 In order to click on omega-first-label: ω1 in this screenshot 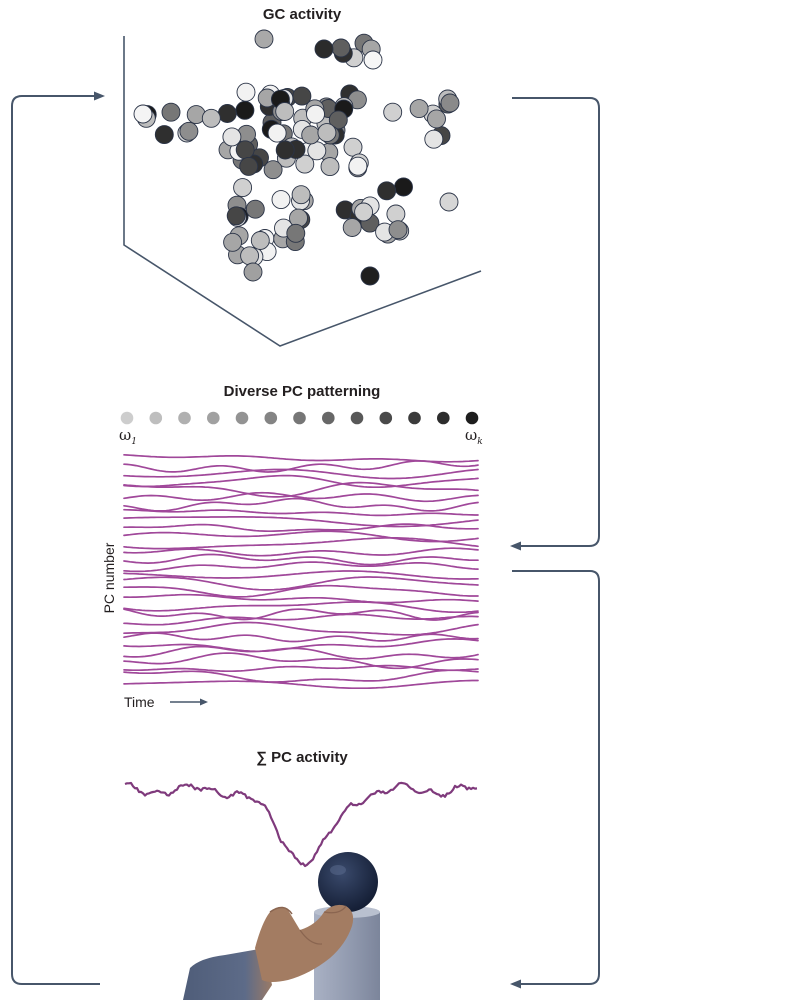, I will do `click(128, 436)`.